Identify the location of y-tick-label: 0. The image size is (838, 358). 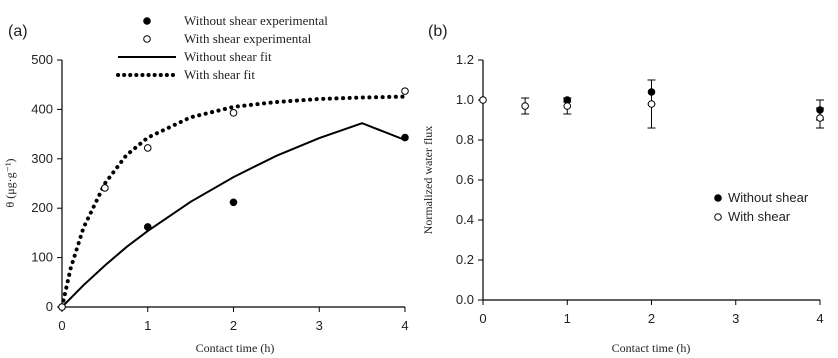
(49, 306).